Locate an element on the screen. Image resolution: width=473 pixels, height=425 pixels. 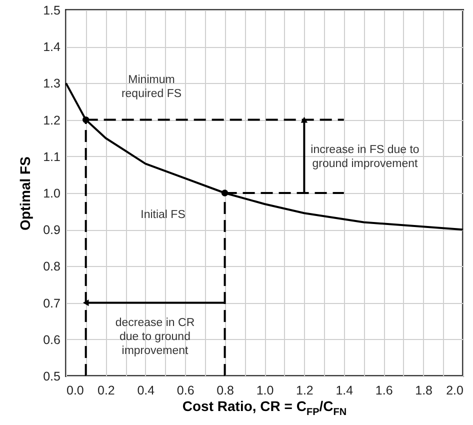
x-tick-label: 1.4 is located at coordinates (345, 391).